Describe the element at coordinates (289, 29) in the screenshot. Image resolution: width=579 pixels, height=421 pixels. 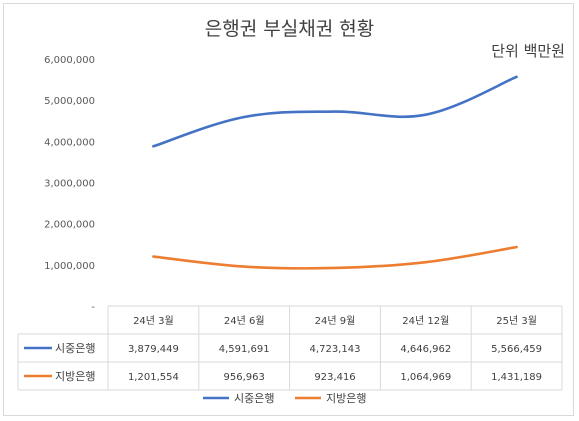
I see `chart-title: 은행권 부실채권 현황` at that location.